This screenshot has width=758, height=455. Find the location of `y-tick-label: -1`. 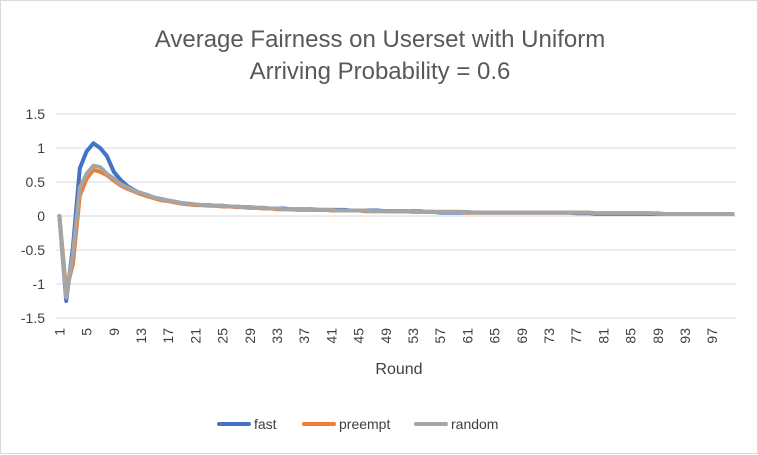

y-tick-label: -1 is located at coordinates (39, 284).